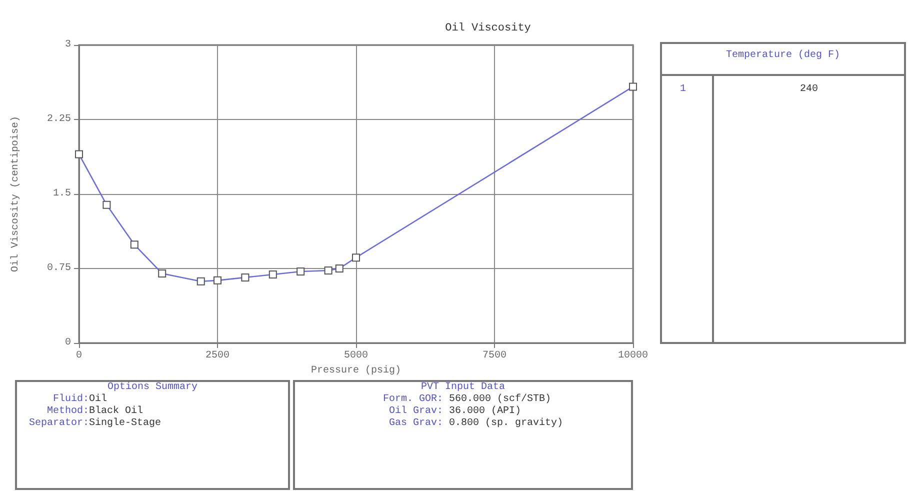  Describe the element at coordinates (633, 356) in the screenshot. I see `x-tick-label: 10000` at that location.